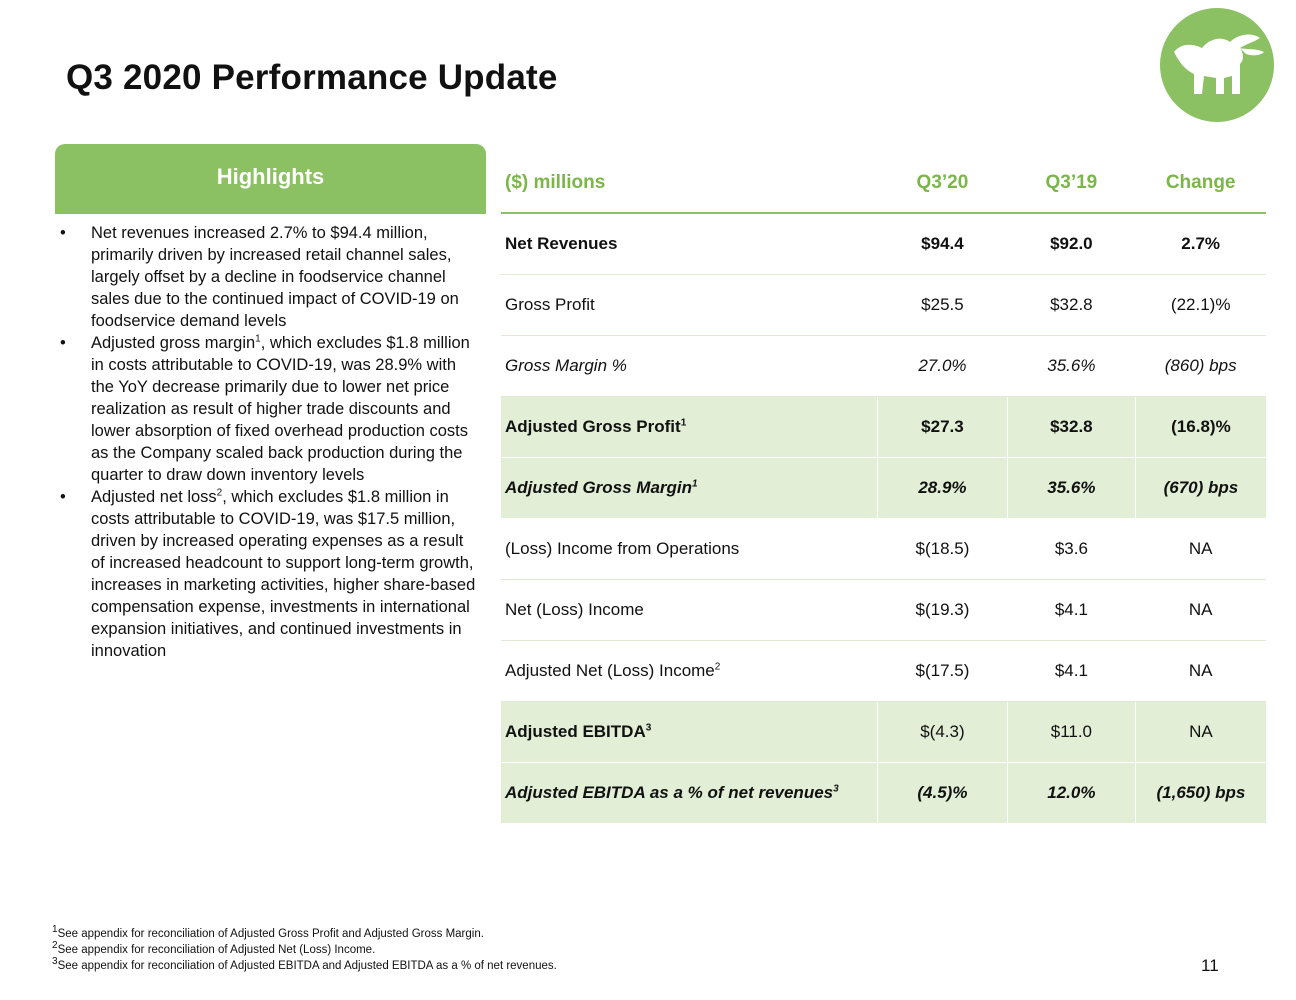  I want to click on row-label: Gross Profit, so click(550, 304).